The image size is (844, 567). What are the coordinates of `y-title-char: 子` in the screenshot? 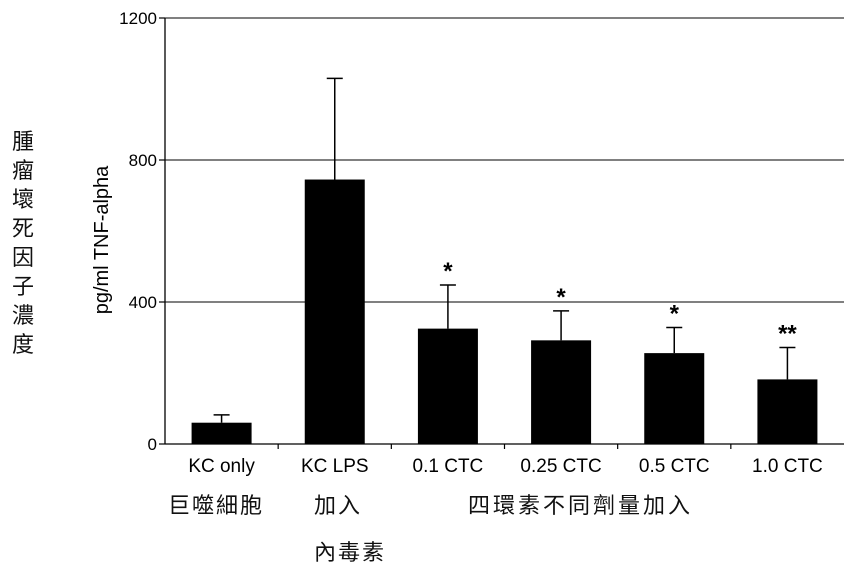 It's located at (22, 287).